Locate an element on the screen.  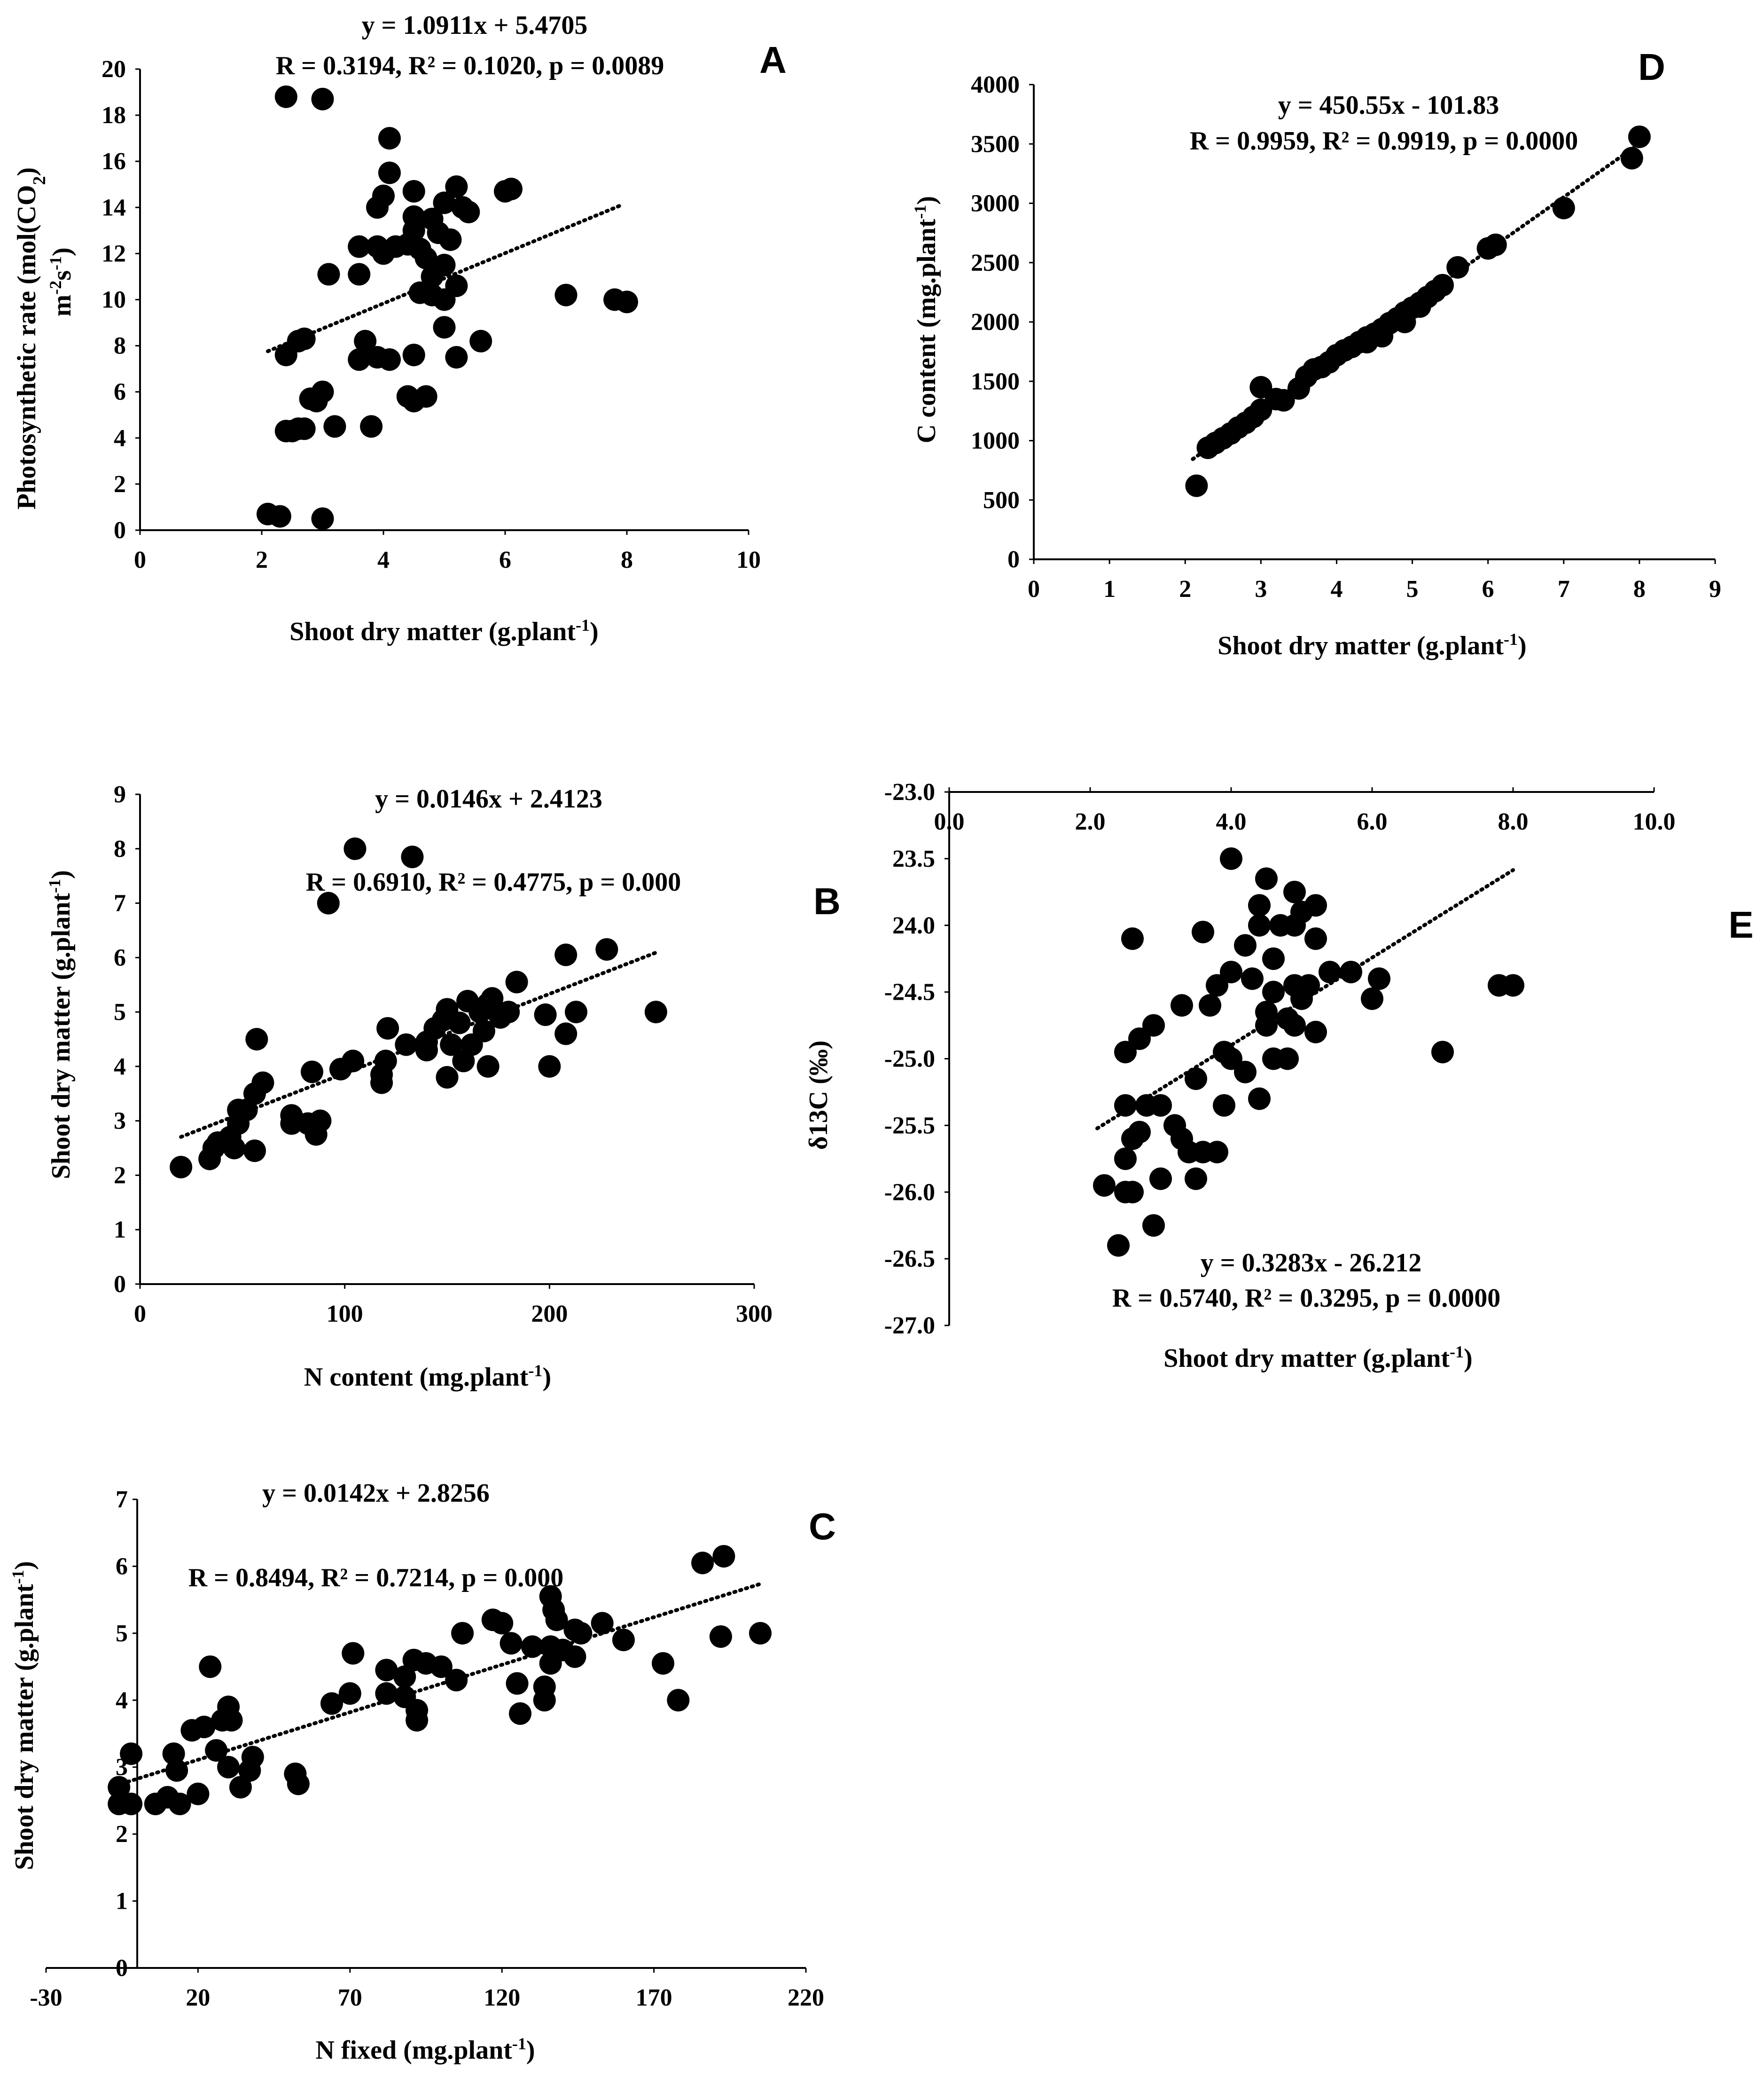
panel-d-x-tick-label: 3 is located at coordinates (1261, 589).